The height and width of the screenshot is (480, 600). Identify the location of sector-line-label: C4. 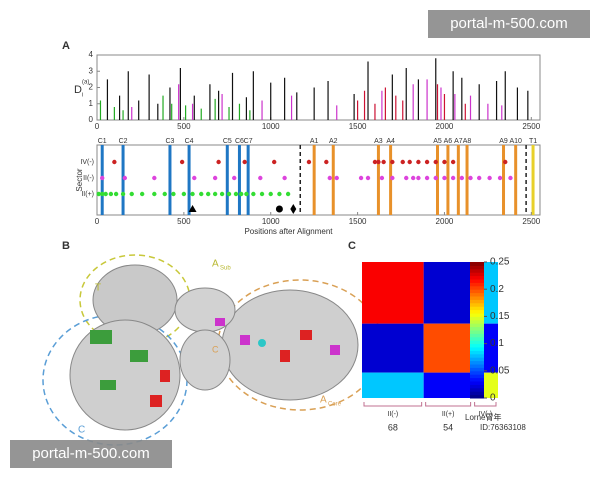
(189, 141).